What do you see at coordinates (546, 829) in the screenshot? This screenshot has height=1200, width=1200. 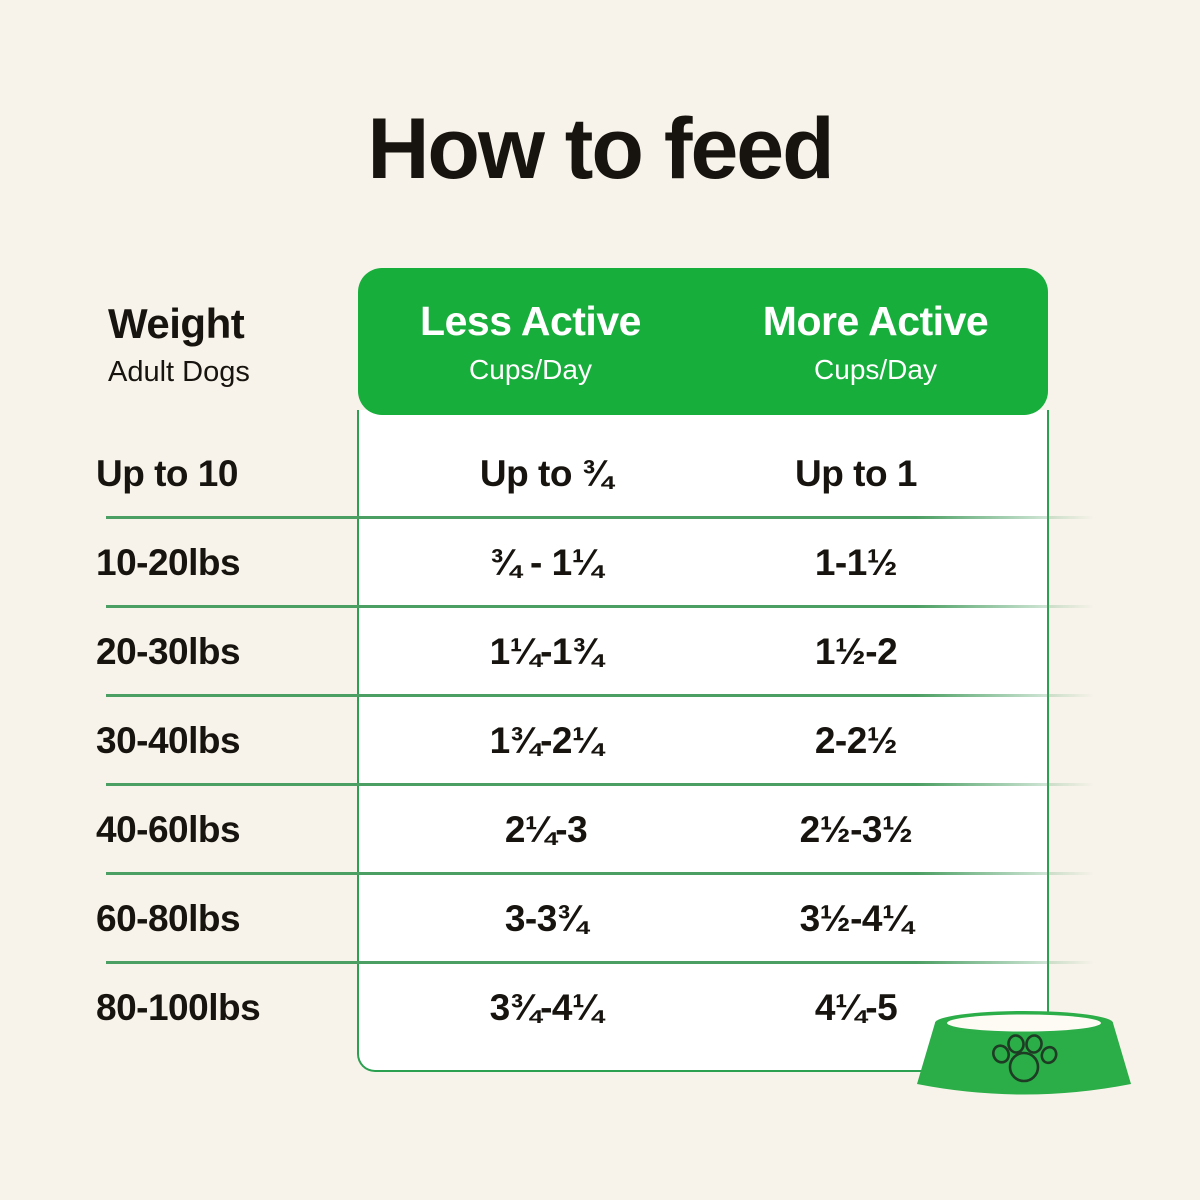 I see `less-active-cell: 2¼-3` at bounding box center [546, 829].